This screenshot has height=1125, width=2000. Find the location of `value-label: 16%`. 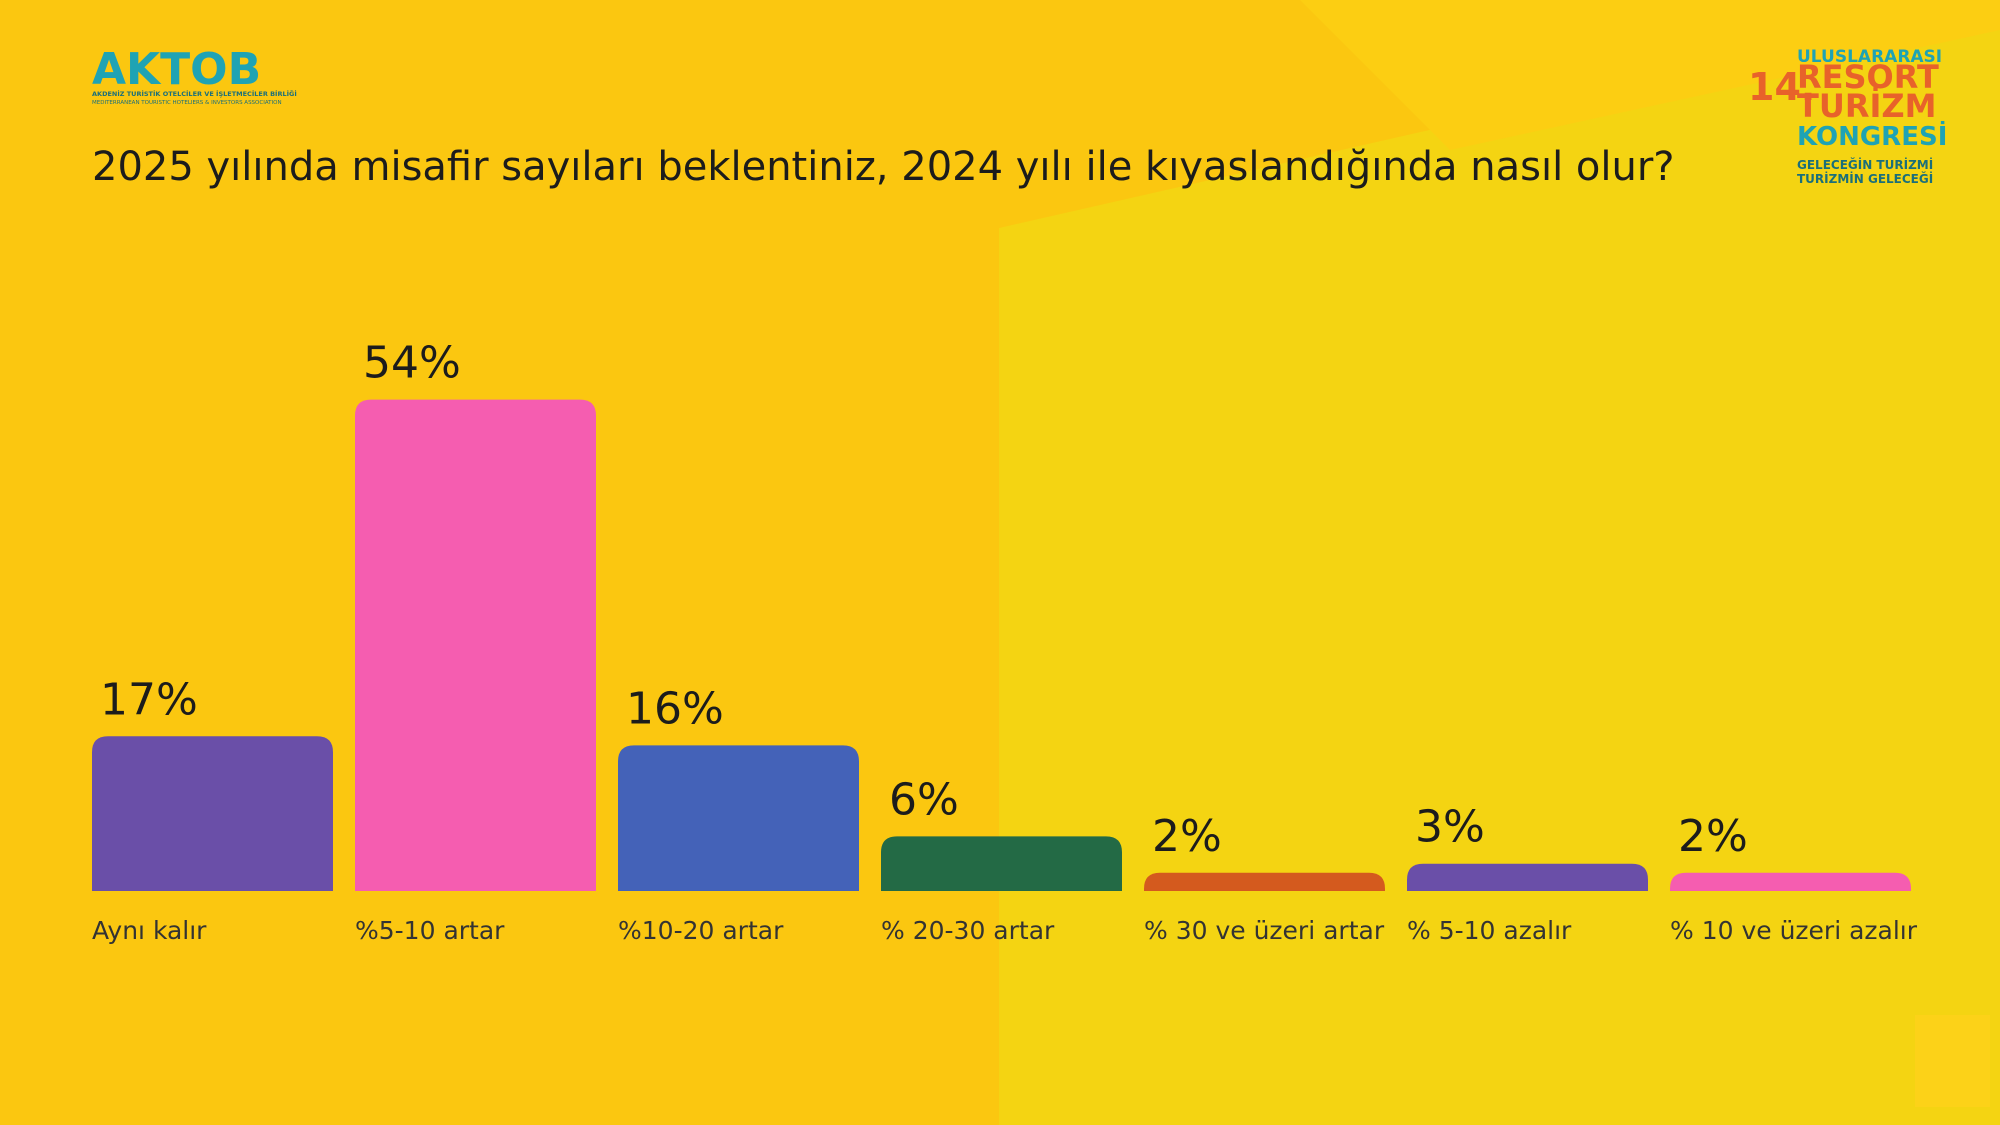

value-label: 16% is located at coordinates (675, 708).